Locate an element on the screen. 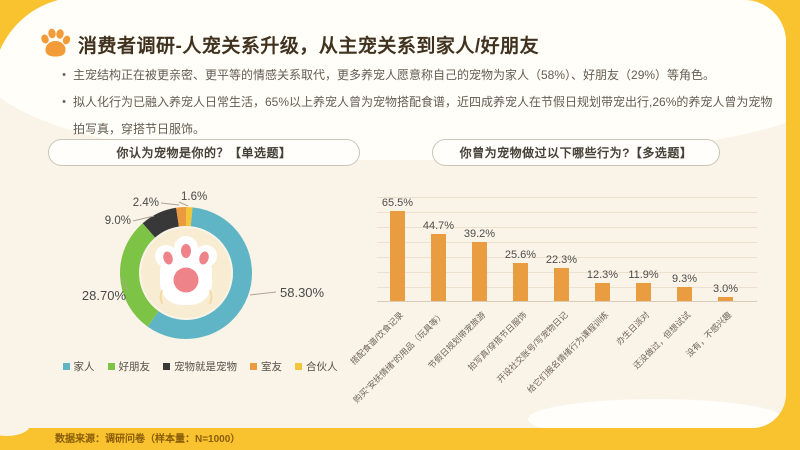 The image size is (800, 450). legend-item: 好朋友 is located at coordinates (129, 366).